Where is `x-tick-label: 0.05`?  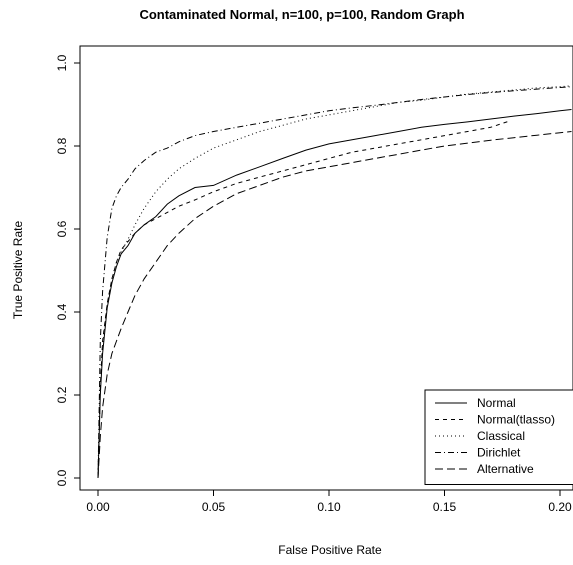 x-tick-label: 0.05 is located at coordinates (214, 507).